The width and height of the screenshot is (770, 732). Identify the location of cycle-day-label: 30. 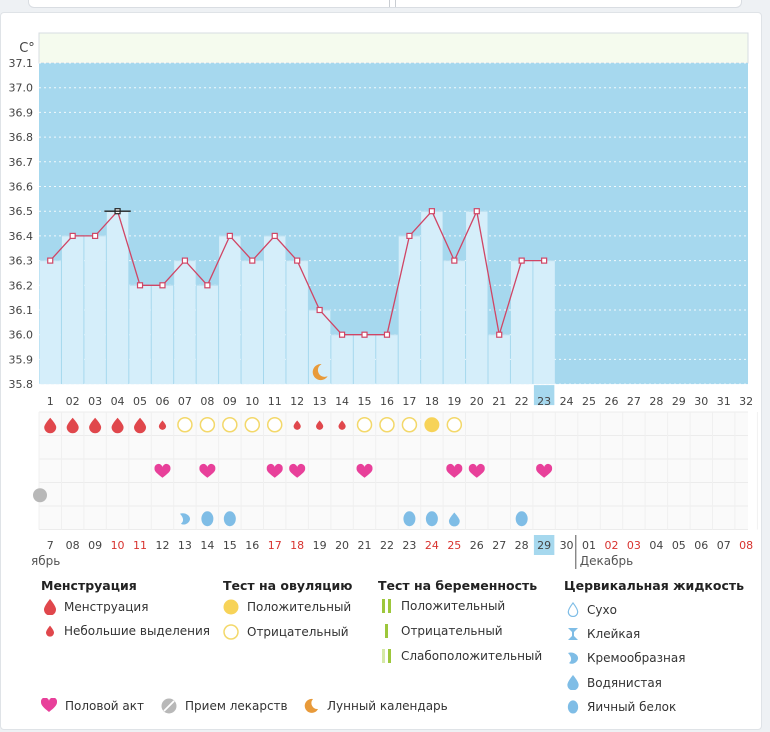
(701, 401).